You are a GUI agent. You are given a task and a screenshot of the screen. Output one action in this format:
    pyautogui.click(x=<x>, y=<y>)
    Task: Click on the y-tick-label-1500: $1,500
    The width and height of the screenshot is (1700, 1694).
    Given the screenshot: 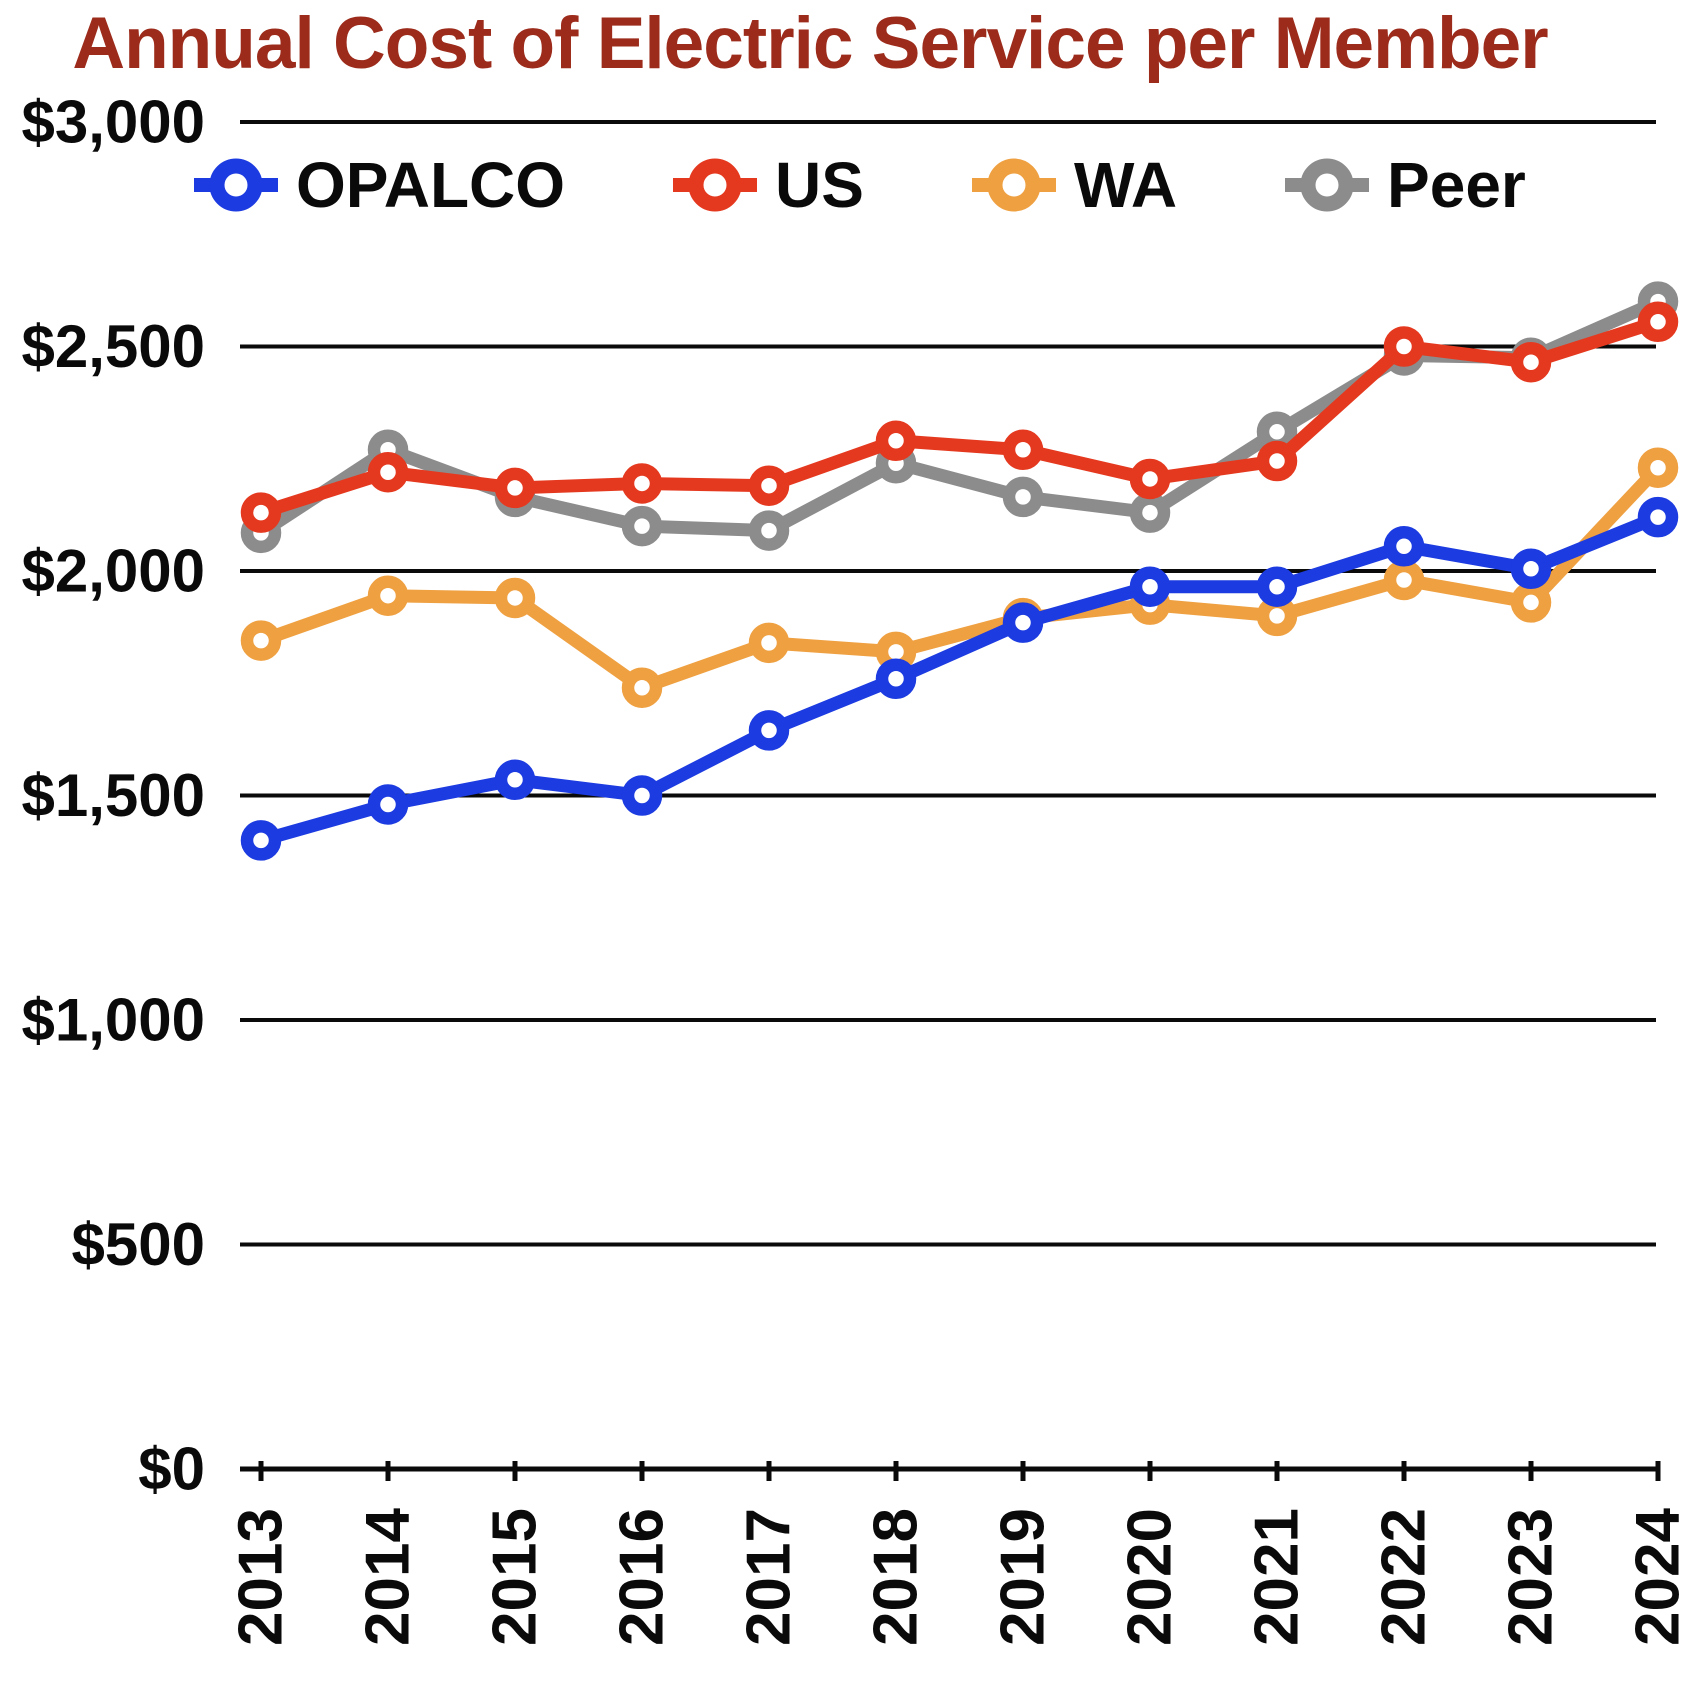 What is the action you would take?
    pyautogui.click(x=113, y=795)
    